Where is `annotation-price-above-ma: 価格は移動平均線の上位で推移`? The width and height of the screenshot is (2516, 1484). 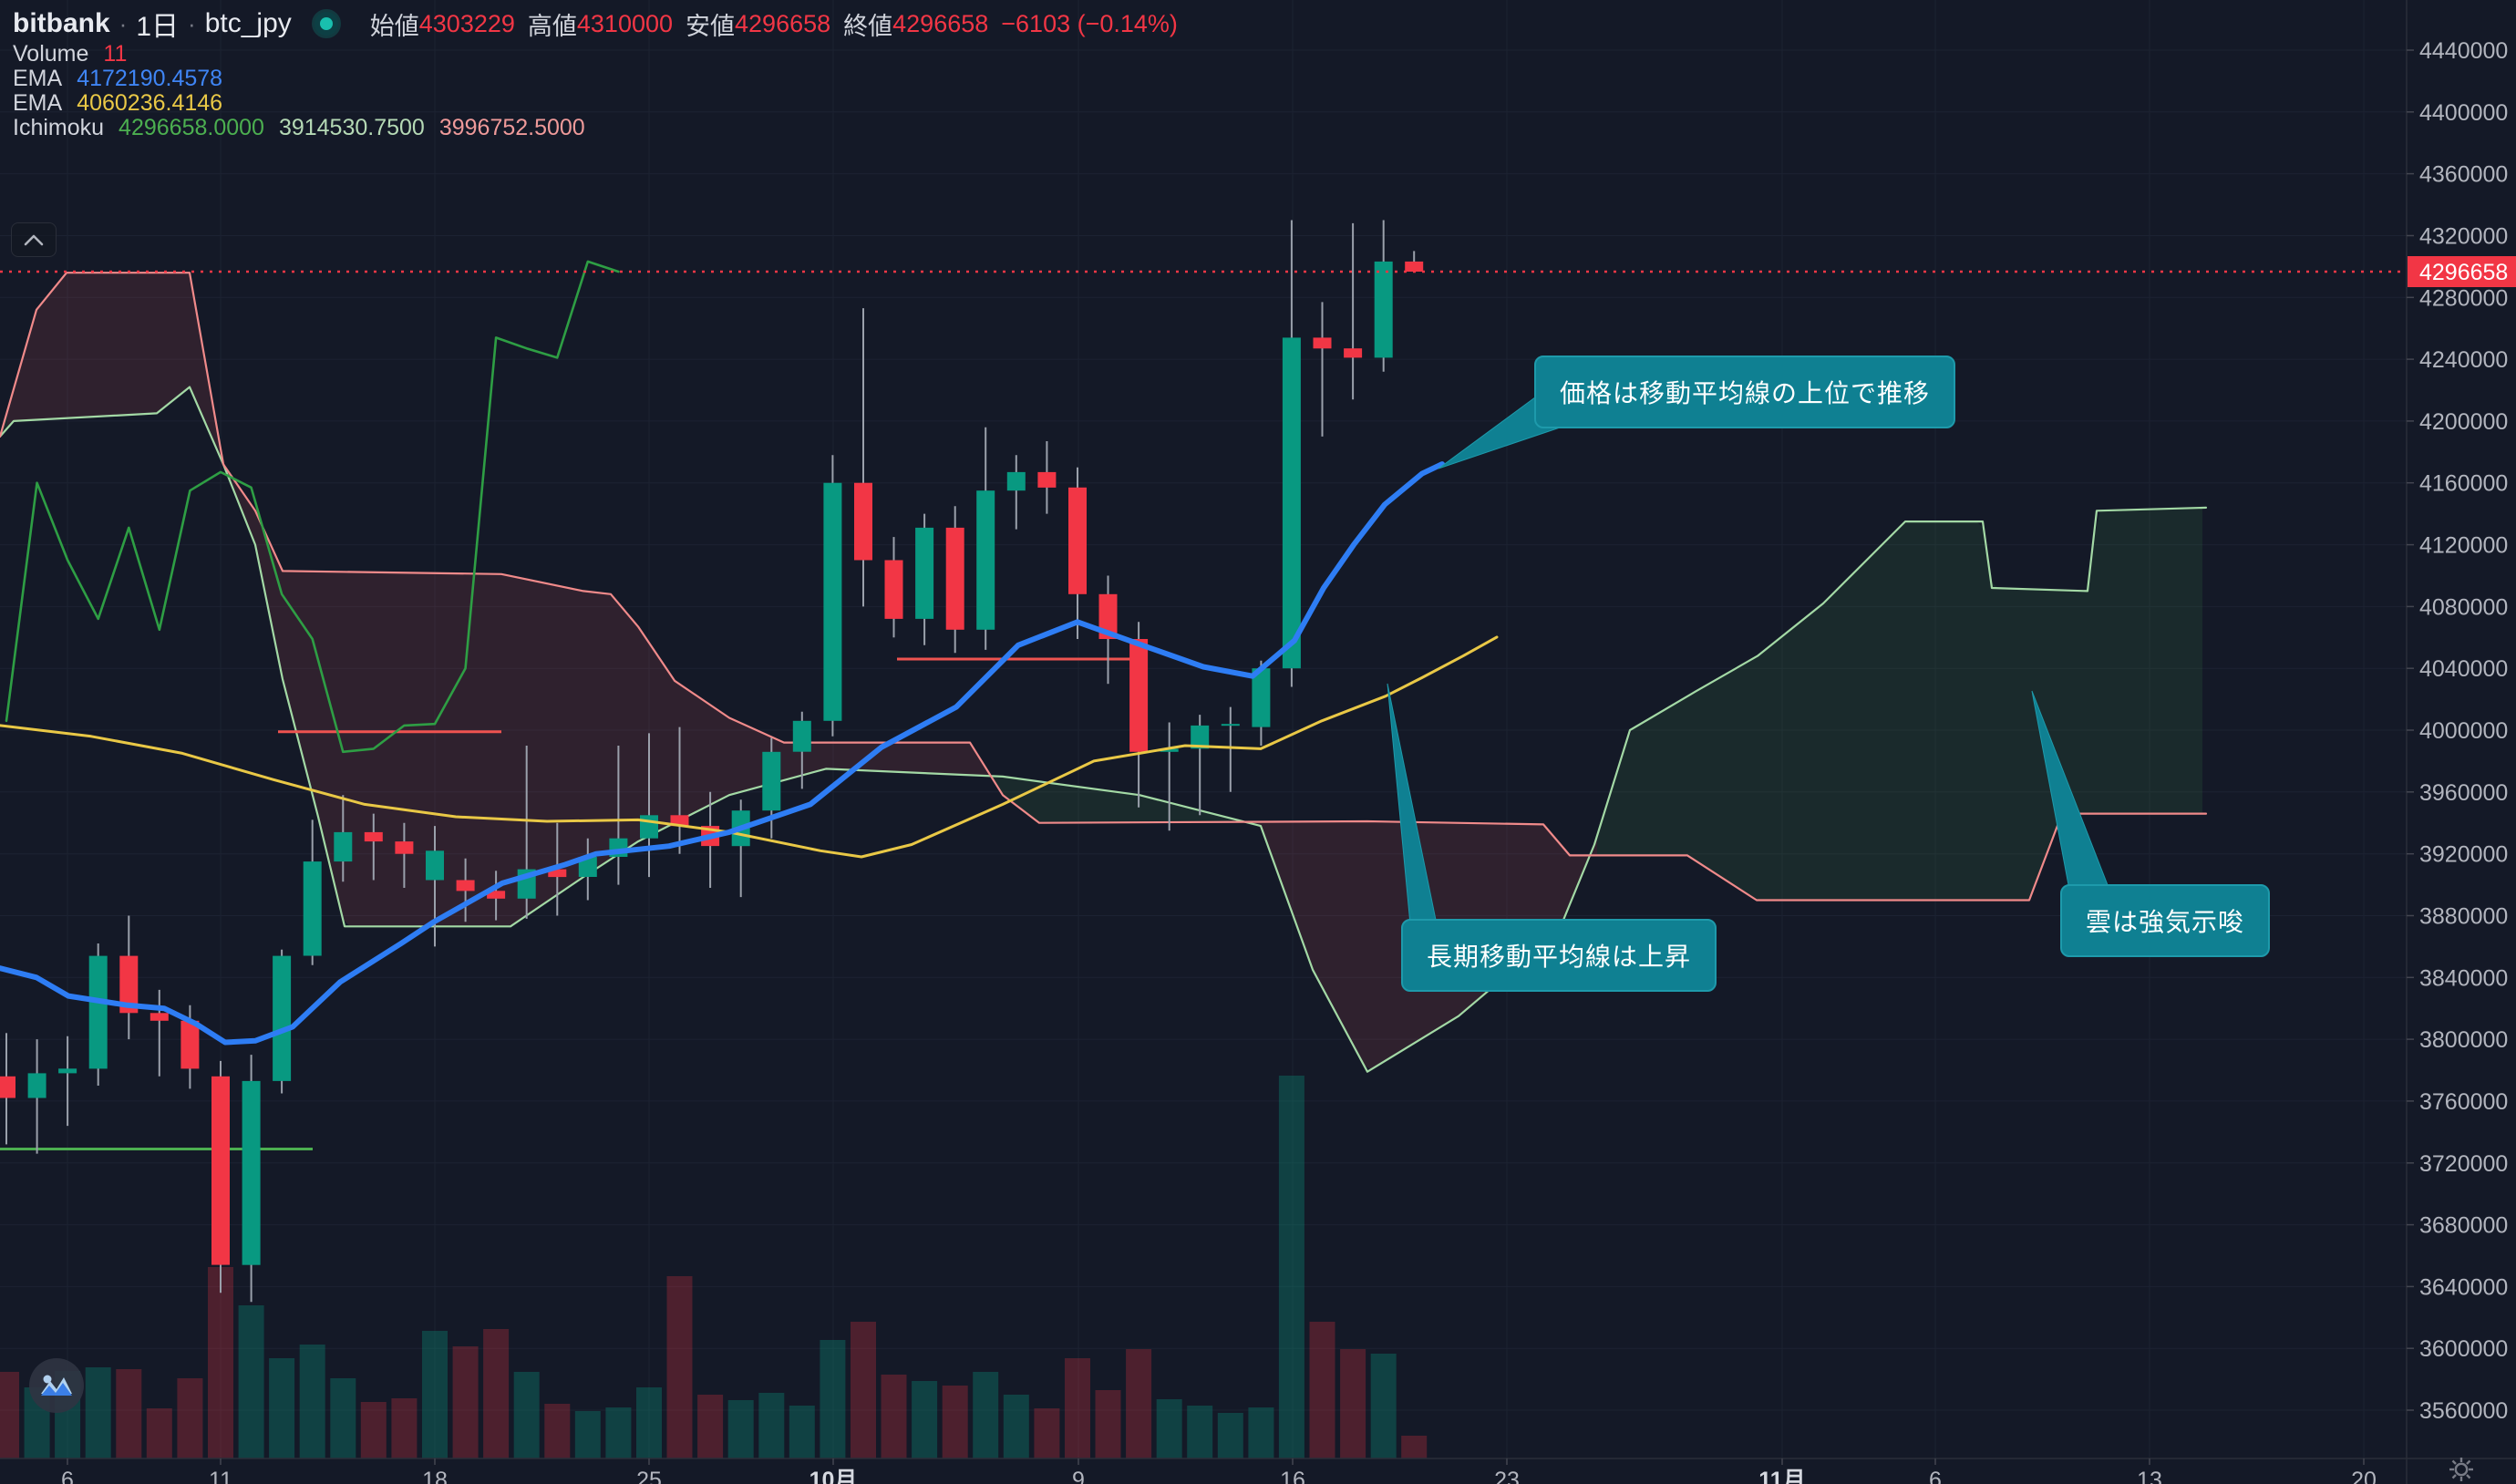
annotation-price-above-ma: 価格は移動平均線の上位で推移 is located at coordinates (1745, 392).